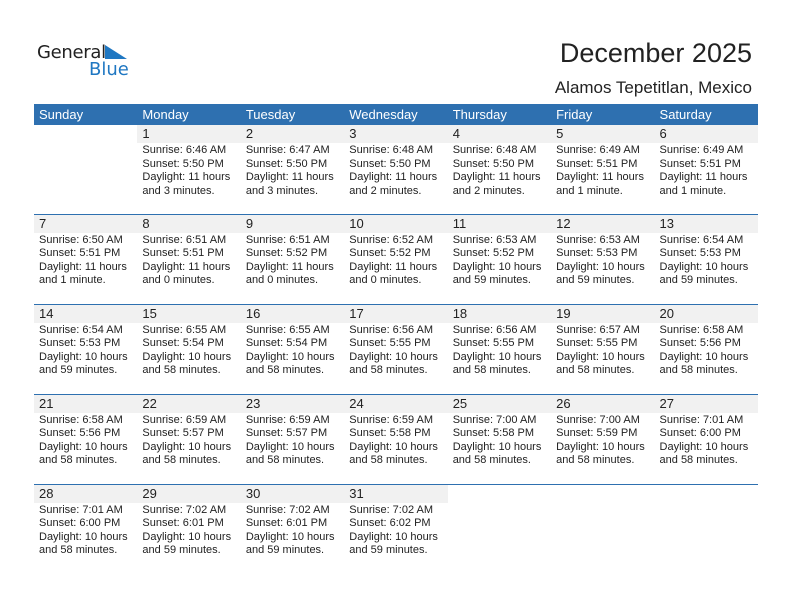 The width and height of the screenshot is (792, 612). Describe the element at coordinates (396, 493) in the screenshot. I see `day-number: 31` at that location.